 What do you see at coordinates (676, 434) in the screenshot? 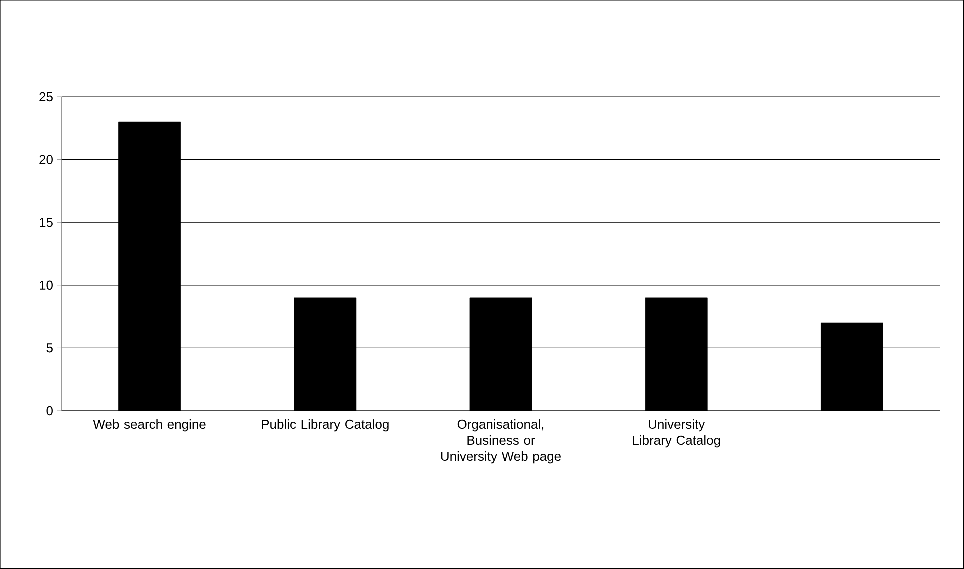
I see `x-tick-label: University Library Catalog` at bounding box center [676, 434].